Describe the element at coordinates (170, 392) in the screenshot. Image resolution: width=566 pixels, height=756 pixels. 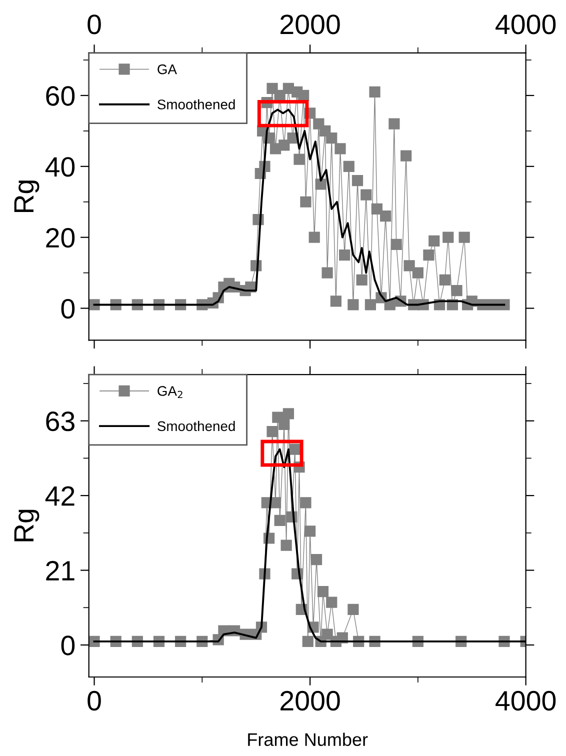
I see `legend-label: GA$_{2}$` at that location.